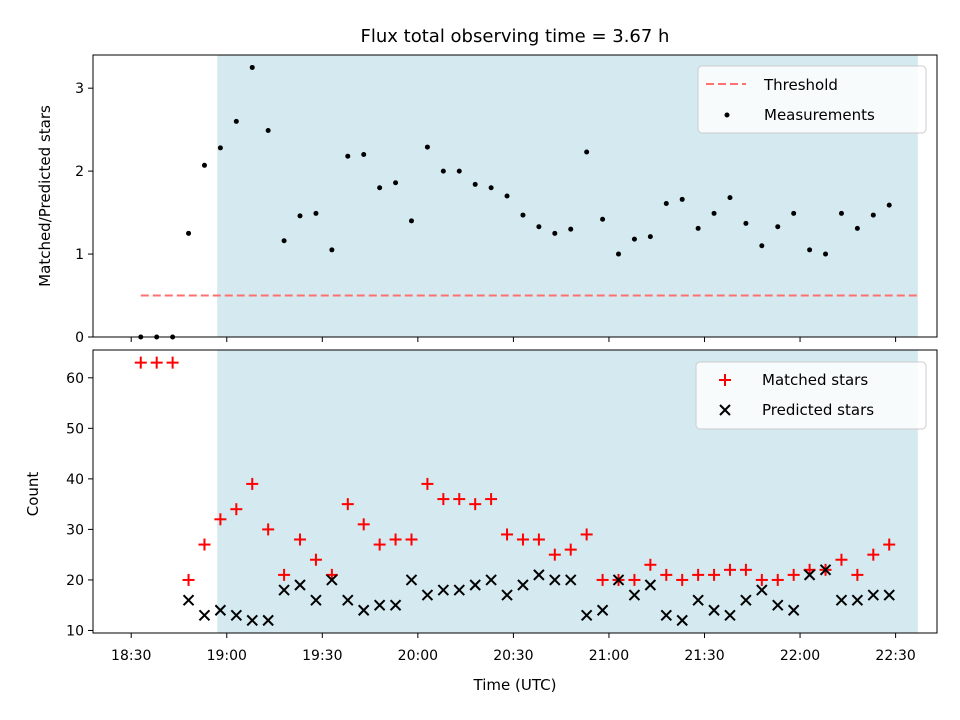 The image size is (960, 720). What do you see at coordinates (79, 89) in the screenshot?
I see `ratio-y-tick-label: 3` at bounding box center [79, 89].